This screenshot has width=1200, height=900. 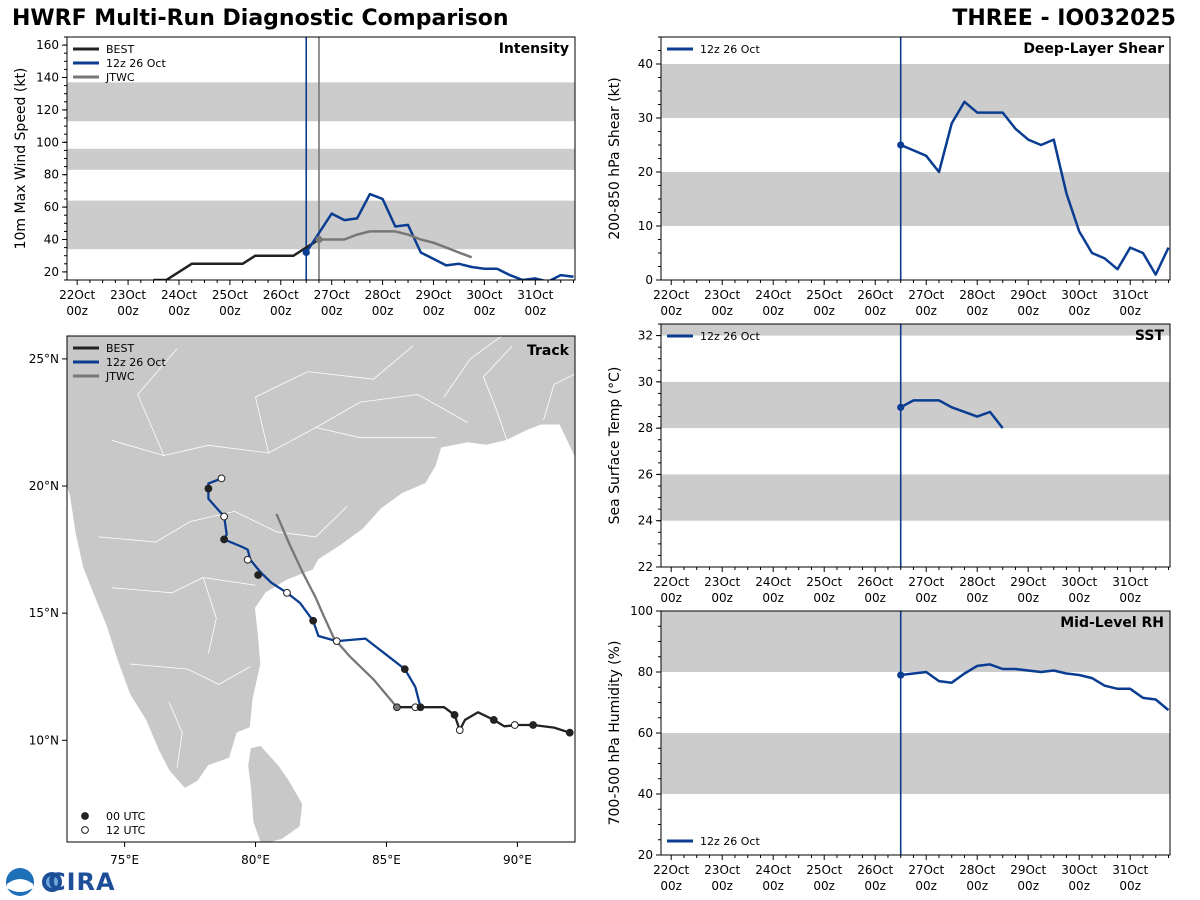 What do you see at coordinates (47, 142) in the screenshot?
I see `intensity-ytick-label: 100` at bounding box center [47, 142].